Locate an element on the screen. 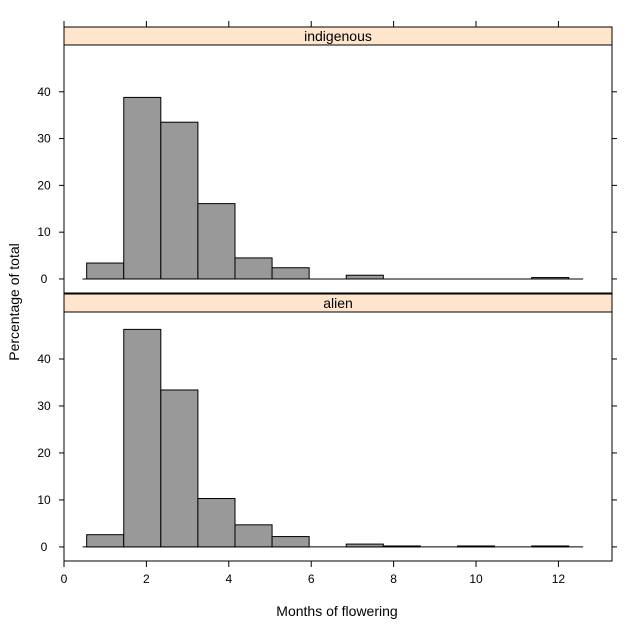 The image size is (637, 628). x-axis-label: Months of flowering is located at coordinates (336, 611).